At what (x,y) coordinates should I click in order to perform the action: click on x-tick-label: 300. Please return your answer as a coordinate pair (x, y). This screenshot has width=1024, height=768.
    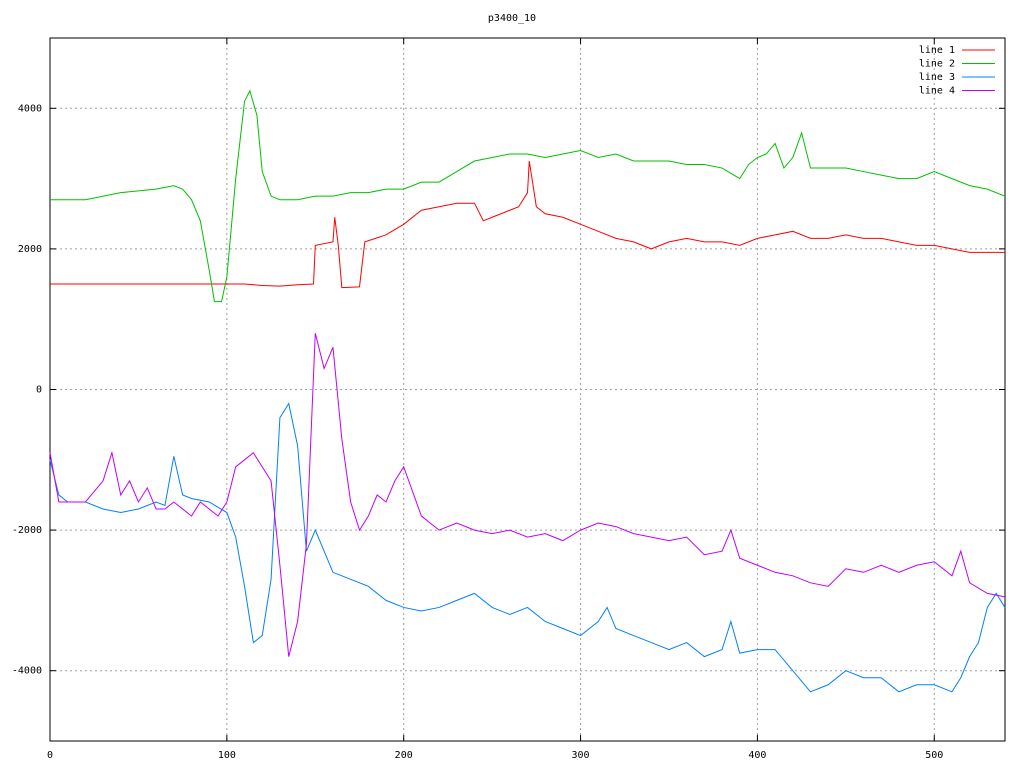
    Looking at the image, I should click on (581, 755).